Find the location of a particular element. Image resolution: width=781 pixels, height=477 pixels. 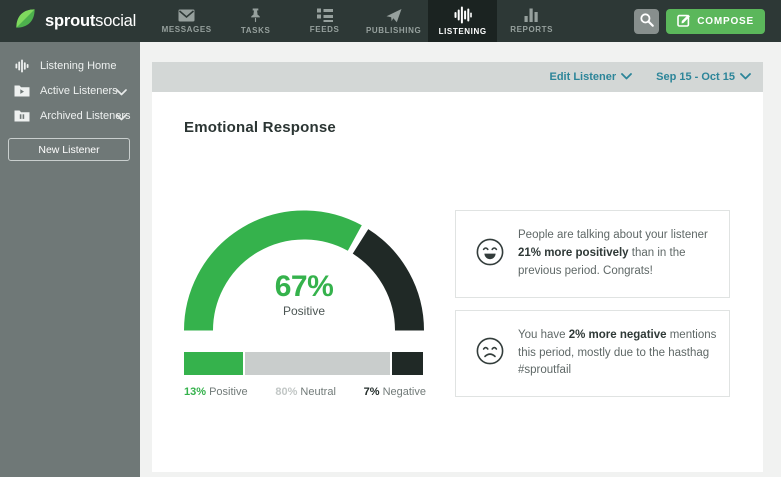

envelope-icon is located at coordinates (186, 15).